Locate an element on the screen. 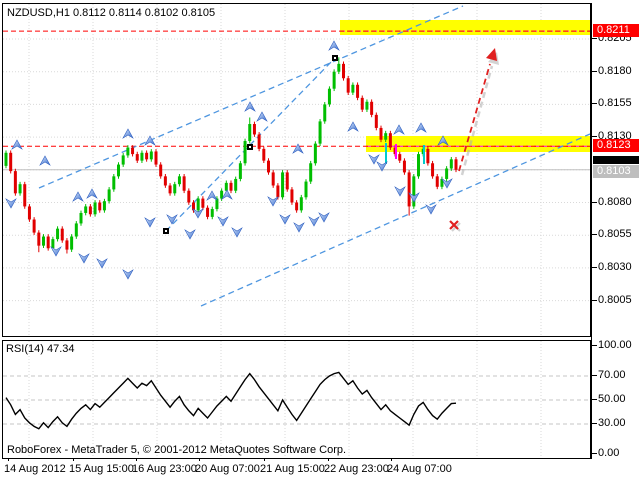 This screenshot has width=640, height=479. rsi-tick-label: 100.00 is located at coordinates (615, 345).